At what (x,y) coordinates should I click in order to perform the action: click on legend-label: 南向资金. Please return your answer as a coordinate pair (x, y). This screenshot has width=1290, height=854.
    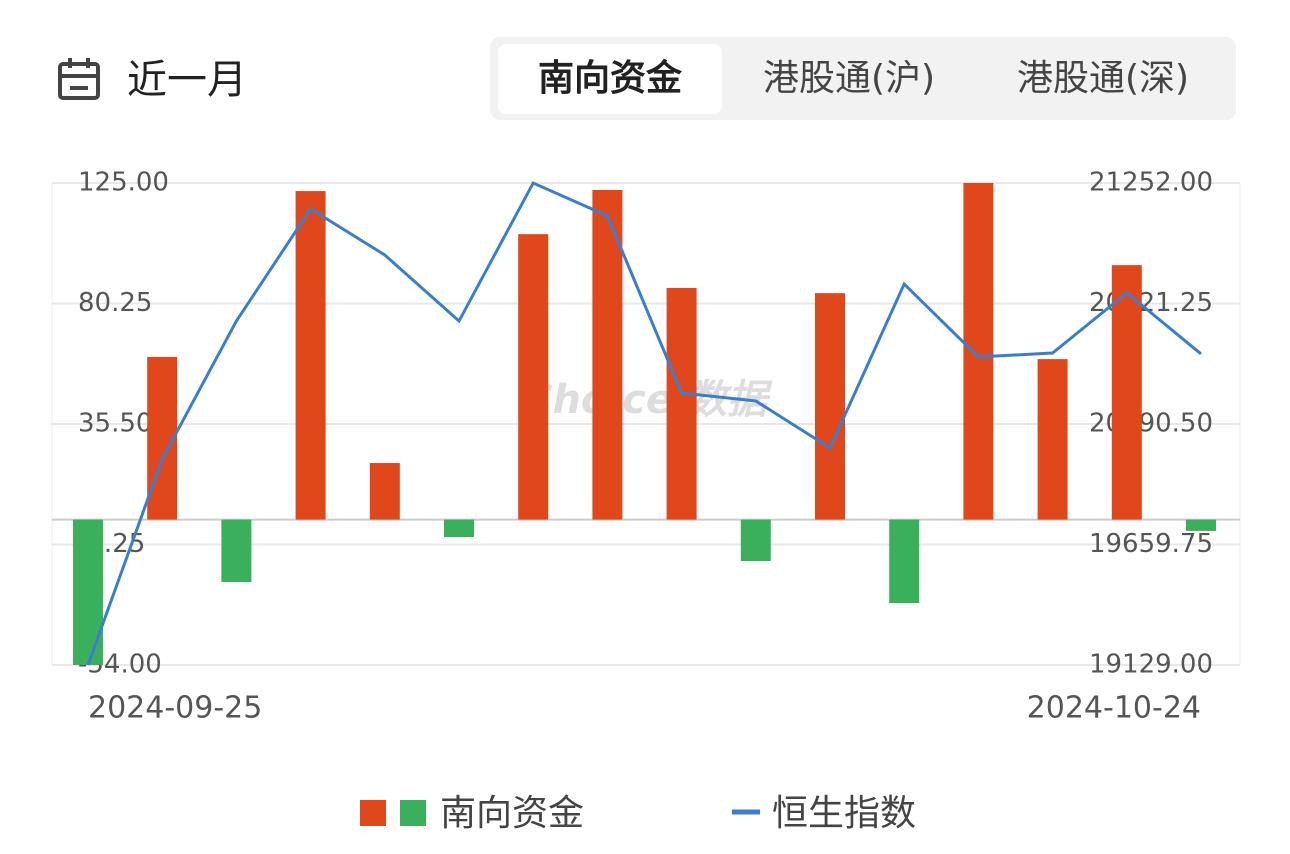
    Looking at the image, I should click on (512, 813).